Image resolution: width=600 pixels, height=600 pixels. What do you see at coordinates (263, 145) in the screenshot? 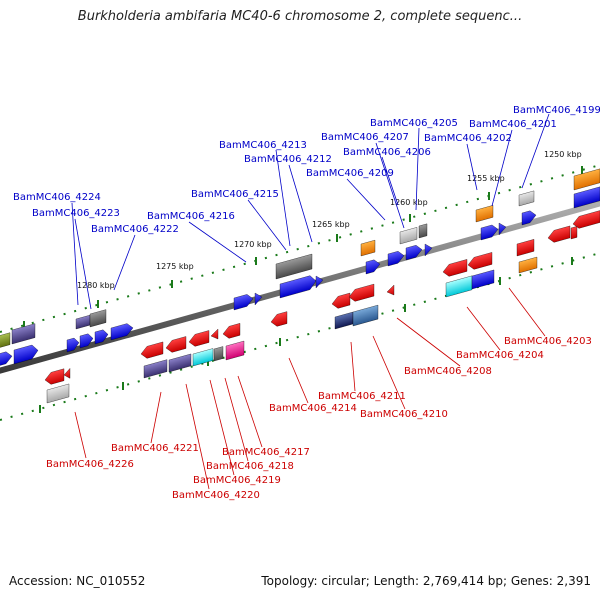
I see `gene-label-bammc406-4213: BamMC406_4213` at bounding box center [263, 145].